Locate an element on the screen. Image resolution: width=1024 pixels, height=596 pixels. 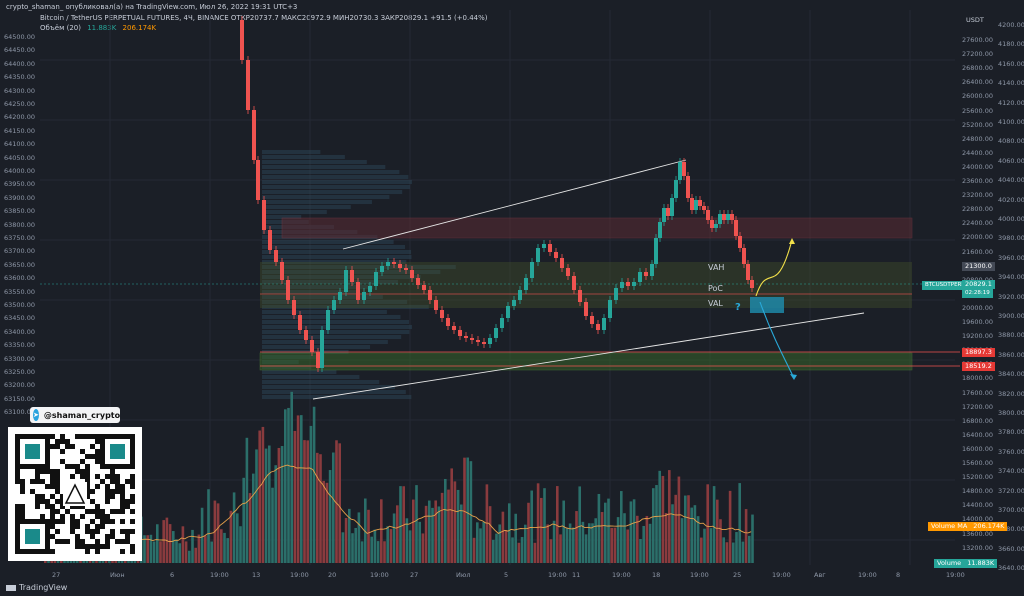
right-scale-tick: 26400.00 is located at coordinates (978, 82).